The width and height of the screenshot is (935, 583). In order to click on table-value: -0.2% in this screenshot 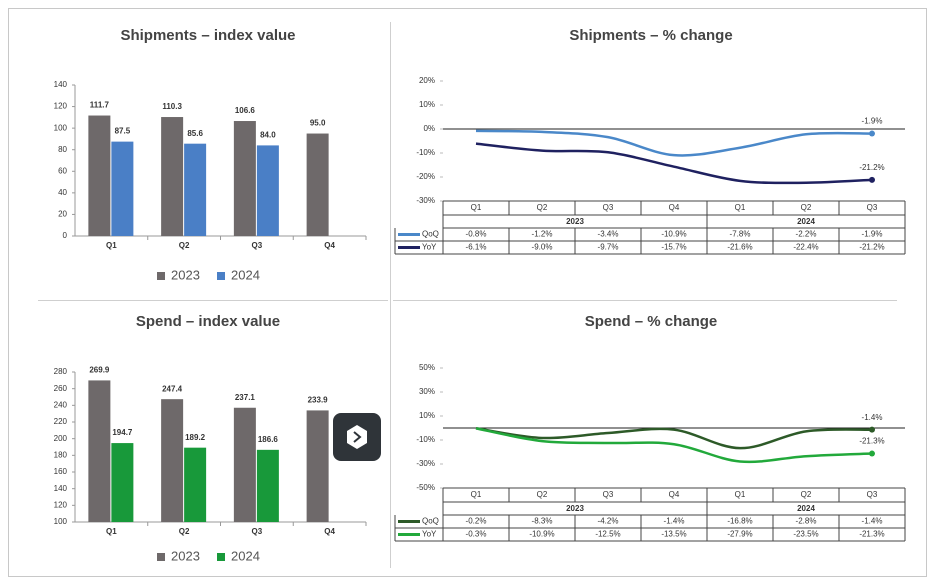, I will do `click(476, 521)`.